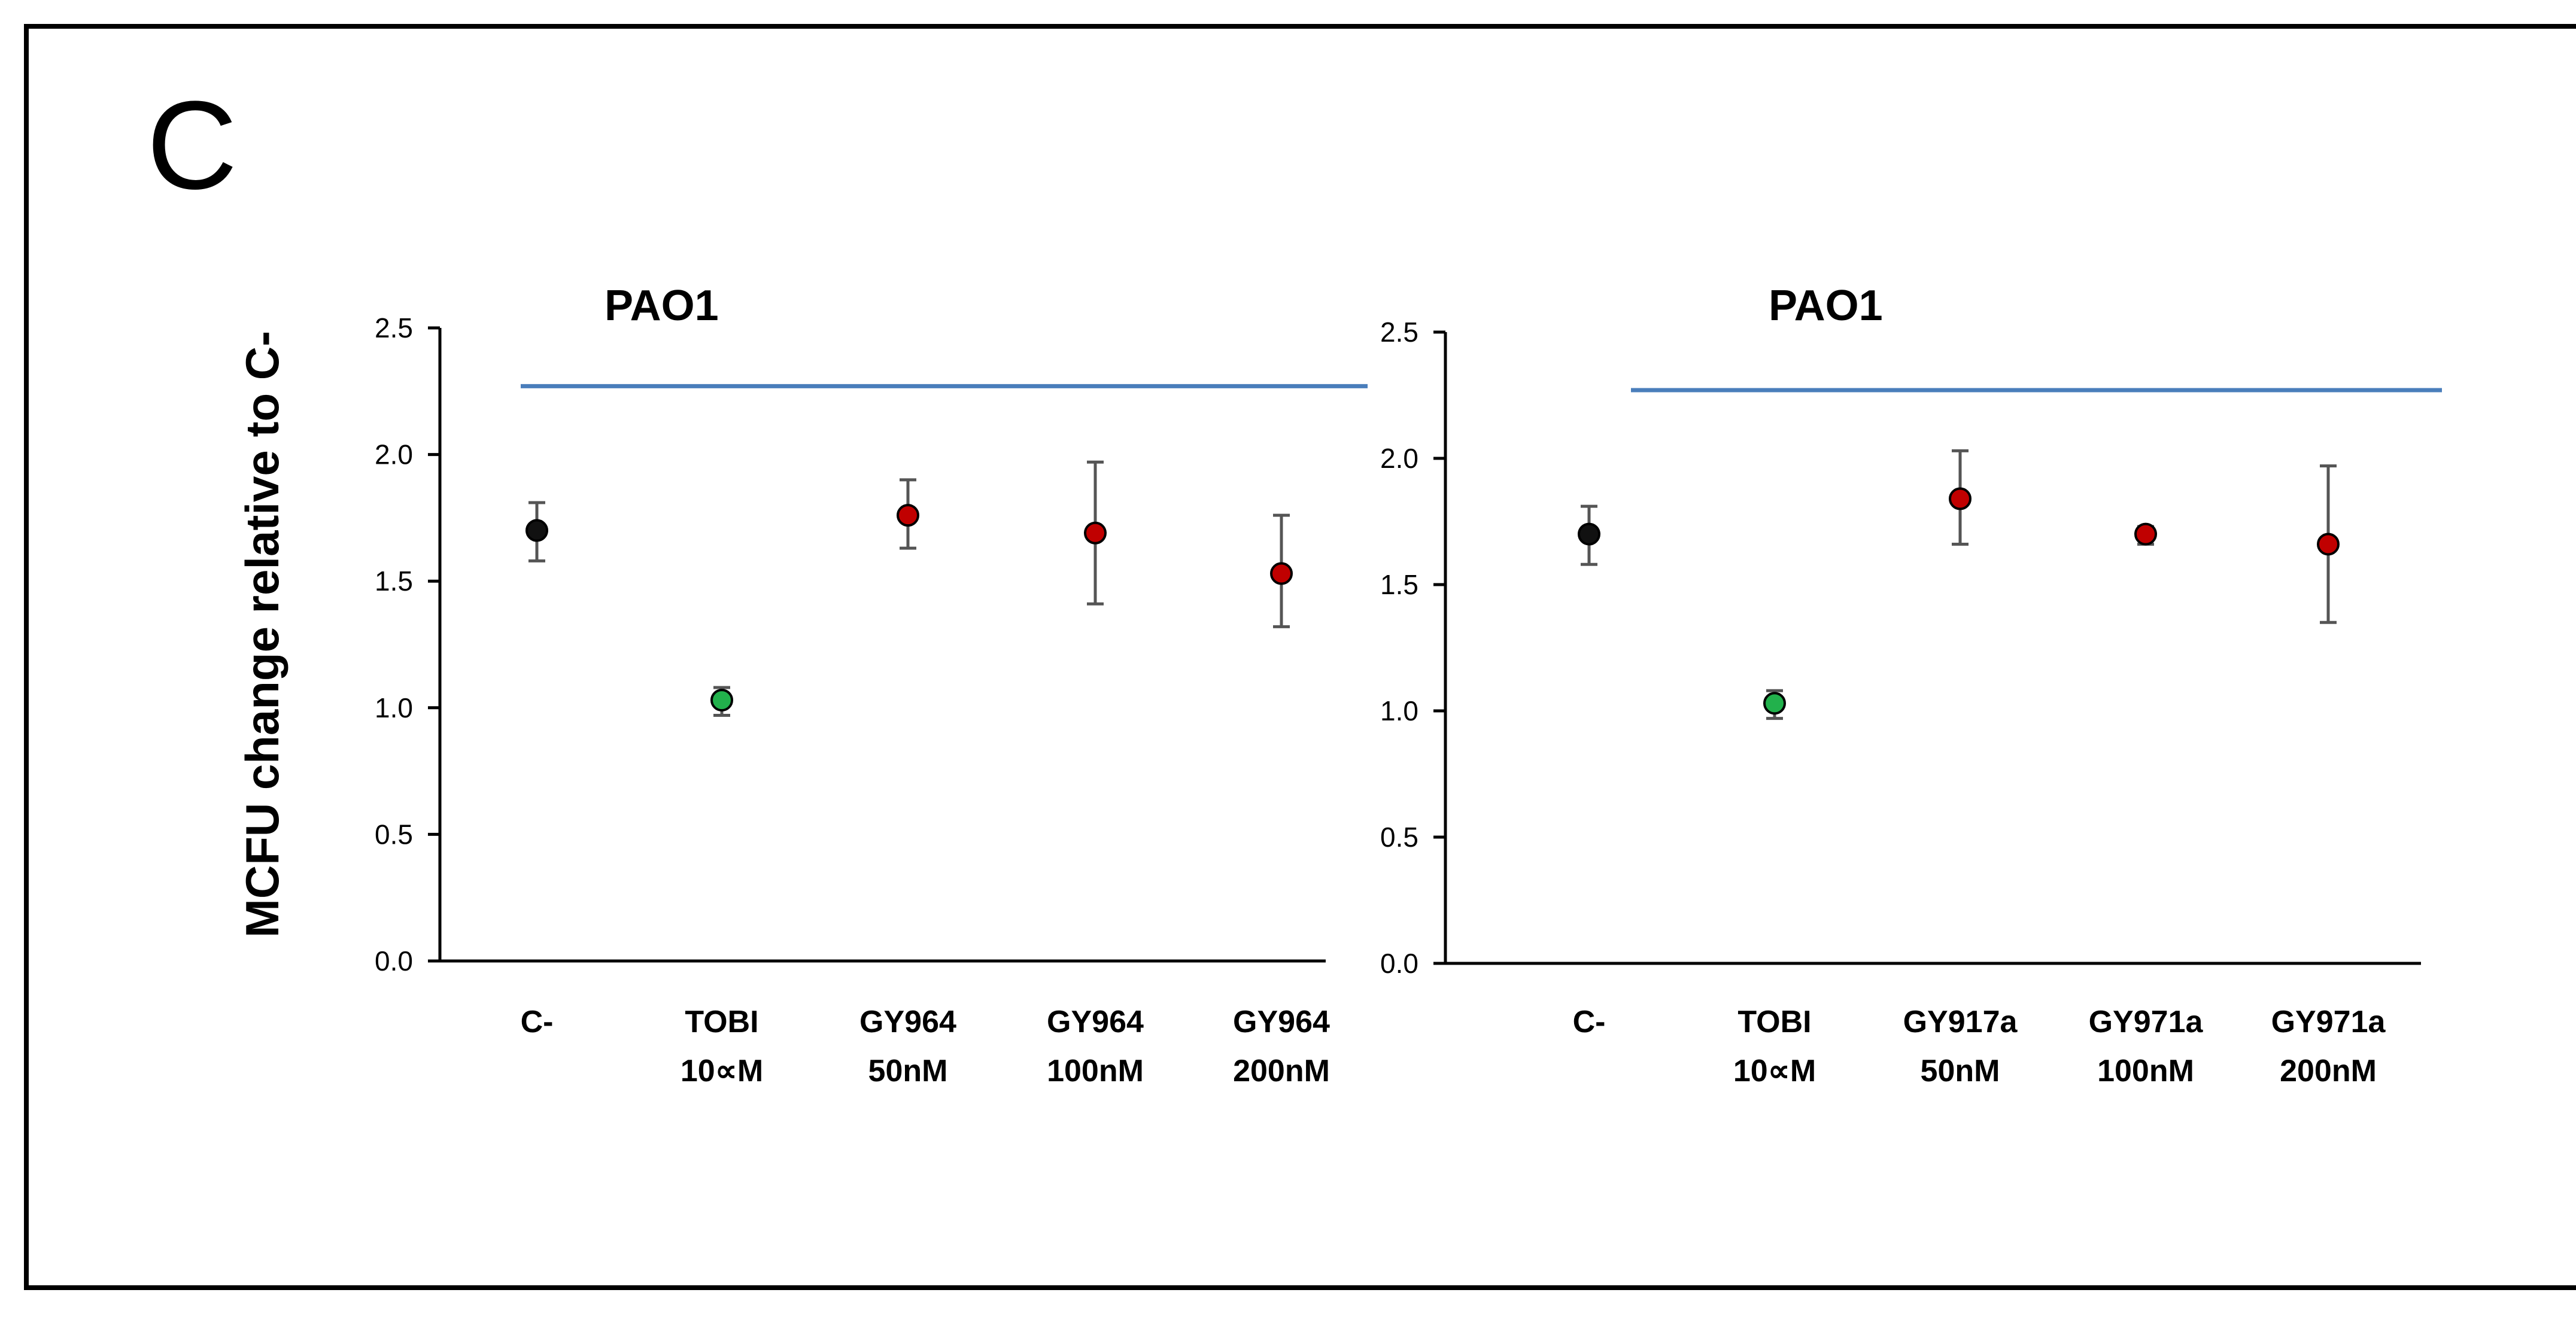 The image size is (2576, 1317). What do you see at coordinates (2146, 1046) in the screenshot?
I see `x-tick-label: GY971a 100nM` at bounding box center [2146, 1046].